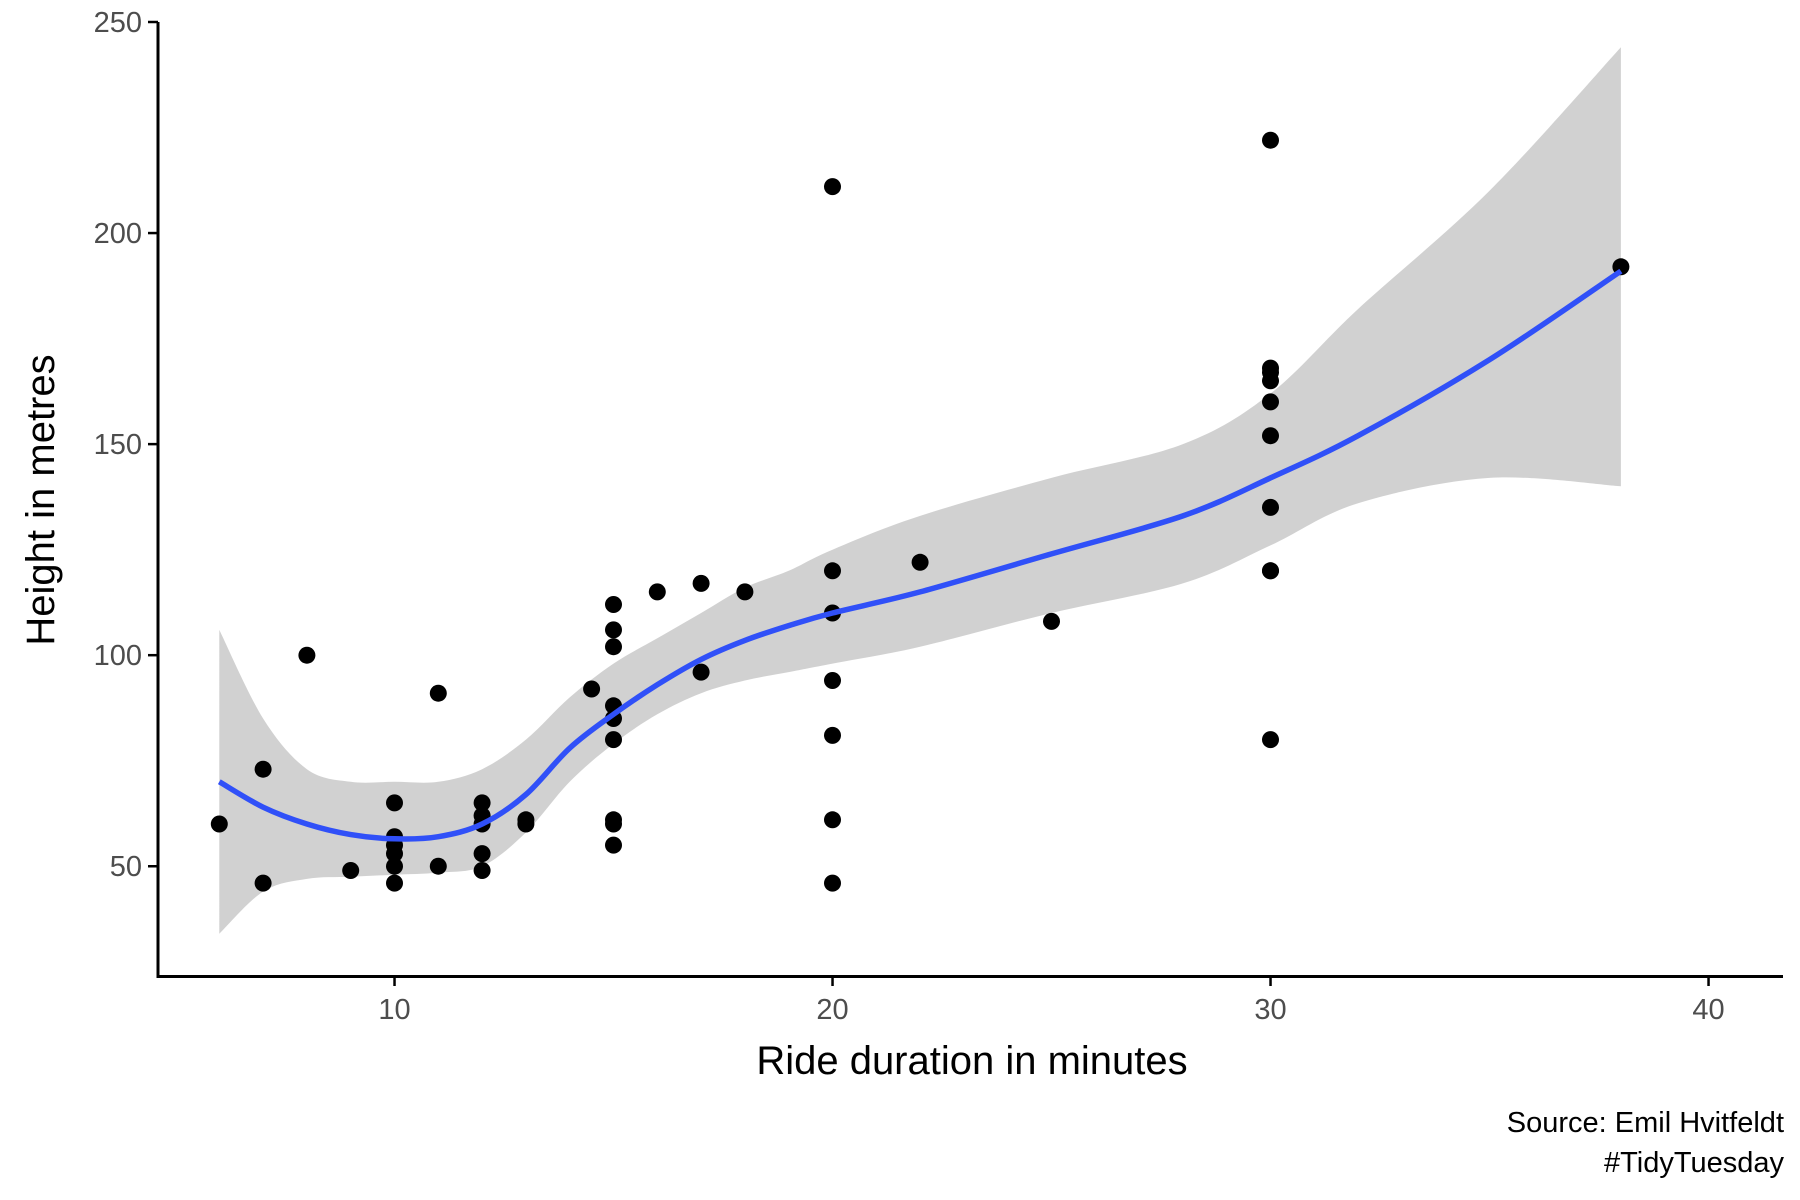 Image resolution: width=1800 pixels, height=1200 pixels. Describe the element at coordinates (971, 1061) in the screenshot. I see `x-axis-title: Ride duration in minutes` at that location.